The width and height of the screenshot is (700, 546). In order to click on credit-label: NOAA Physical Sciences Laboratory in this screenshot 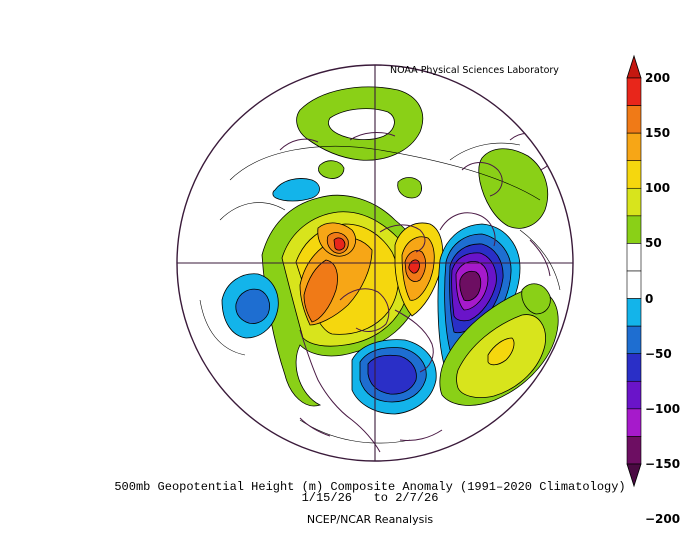, I will do `click(474, 70)`.